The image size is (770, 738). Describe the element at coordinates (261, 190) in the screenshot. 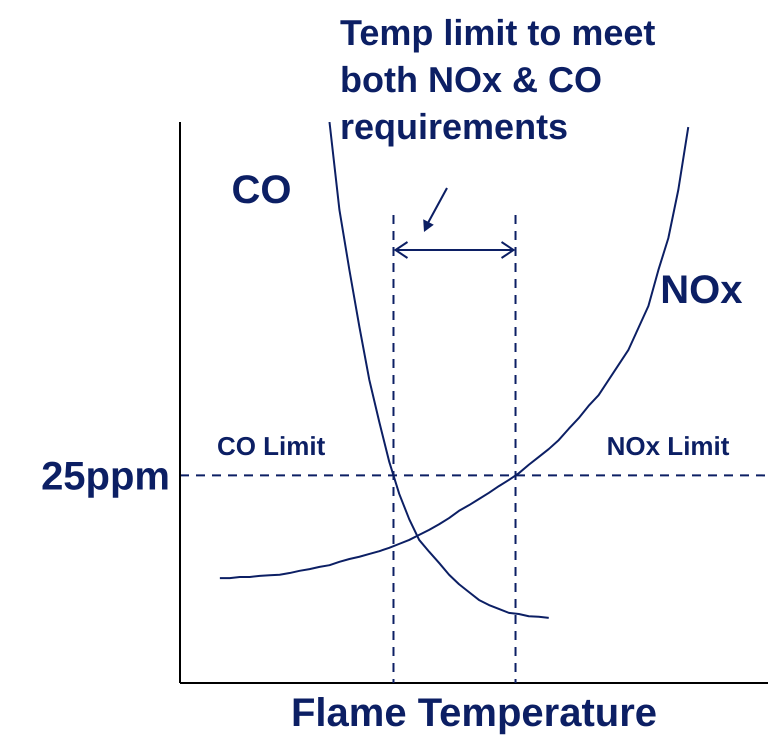

I see `series-label: CO` at that location.